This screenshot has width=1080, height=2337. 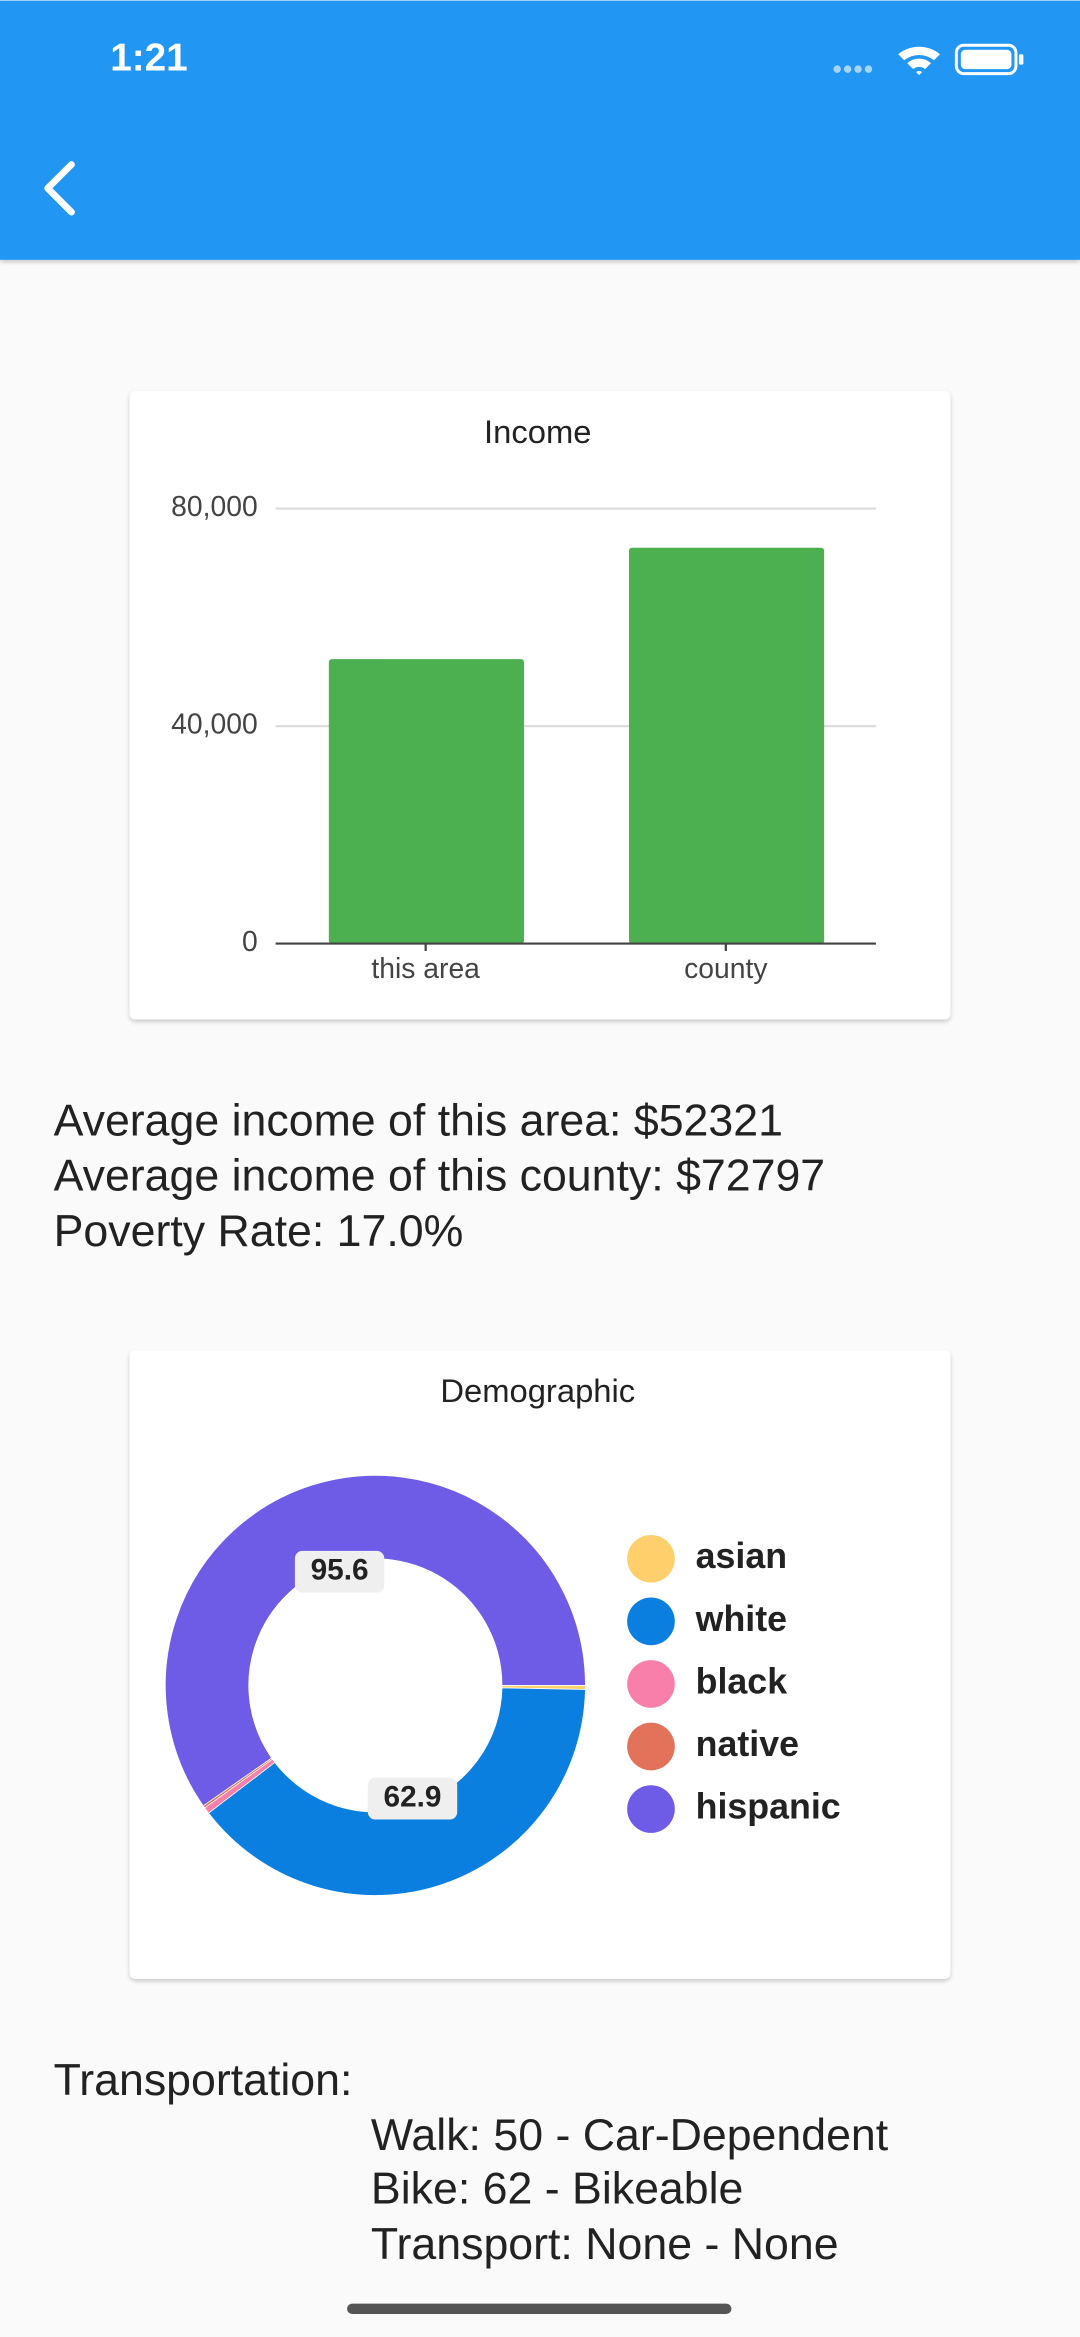 What do you see at coordinates (203, 2080) in the screenshot?
I see `transport-title: Transportation:` at bounding box center [203, 2080].